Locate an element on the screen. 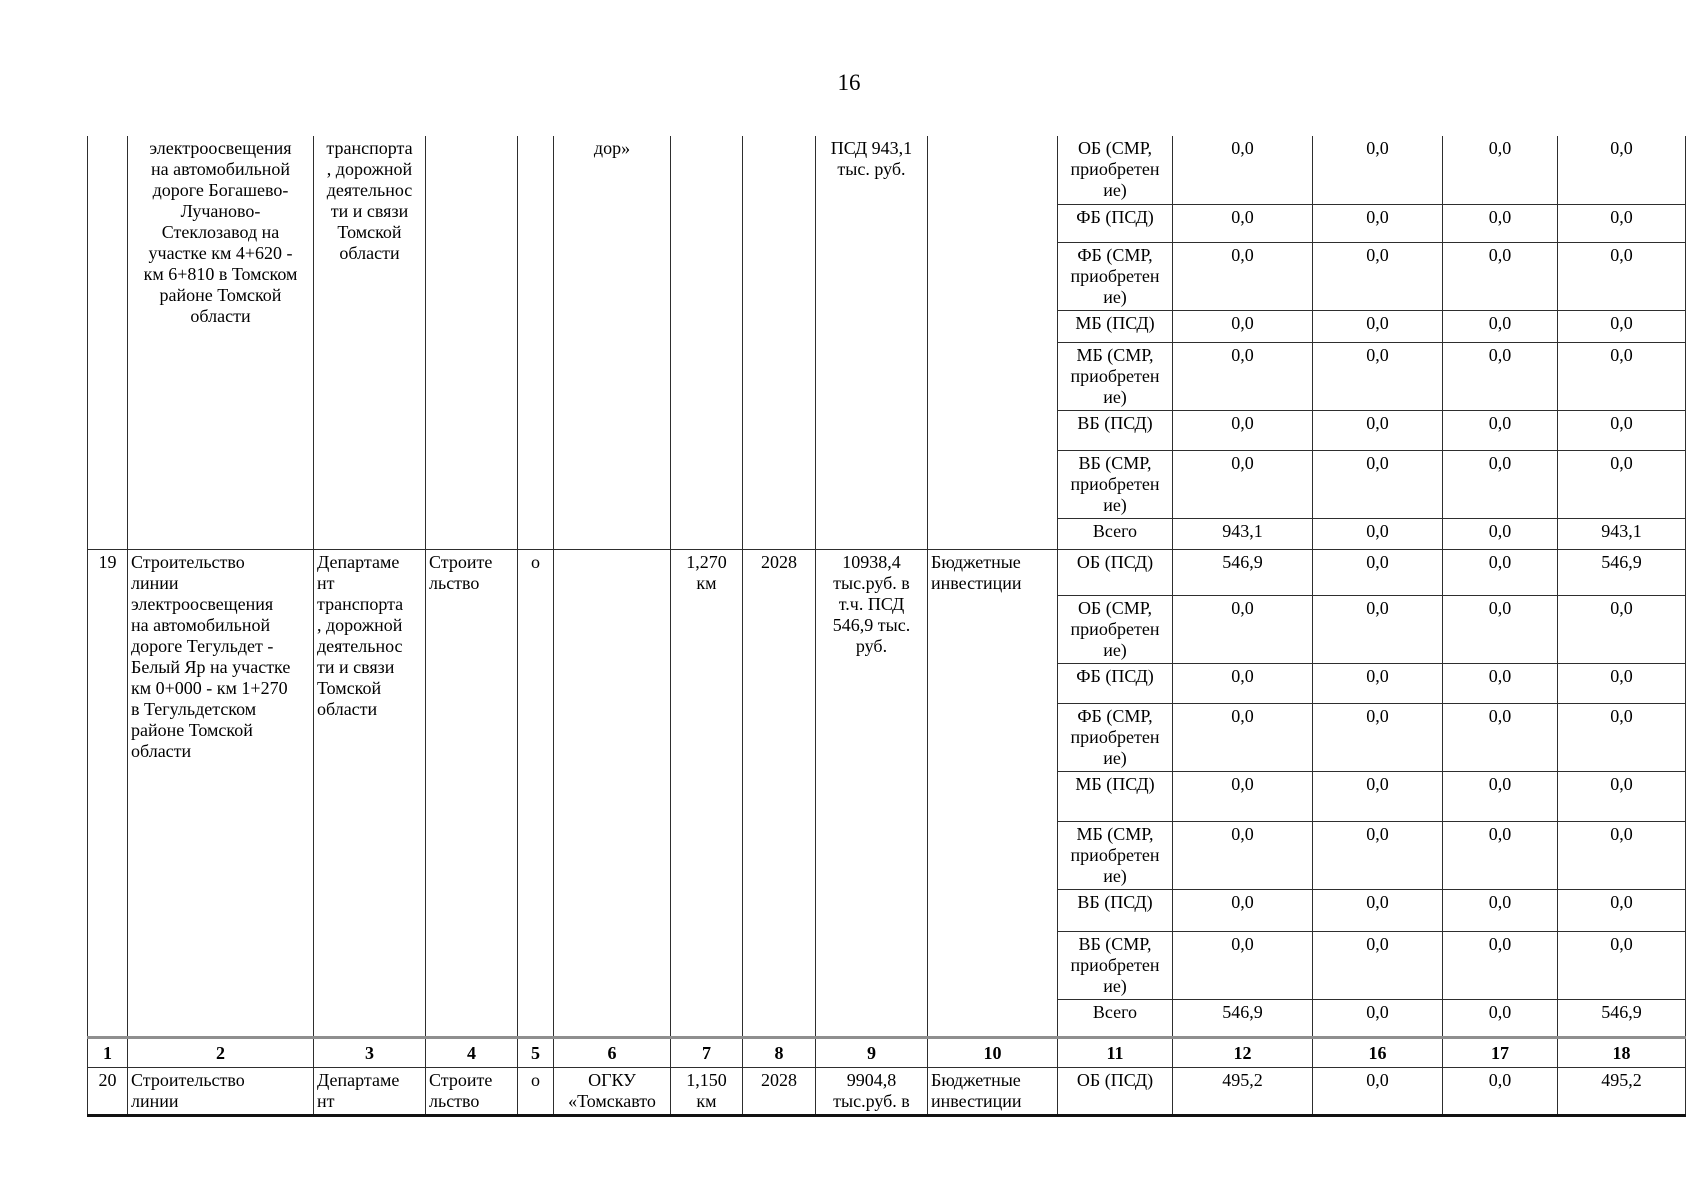  work-type-cell is located at coordinates (471, 343).